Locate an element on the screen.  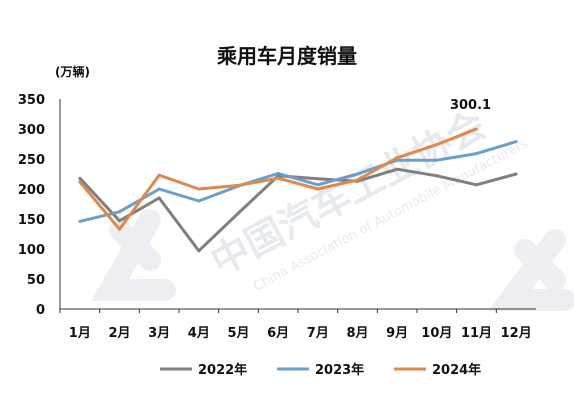
data-label: 300.1 is located at coordinates (470, 105).